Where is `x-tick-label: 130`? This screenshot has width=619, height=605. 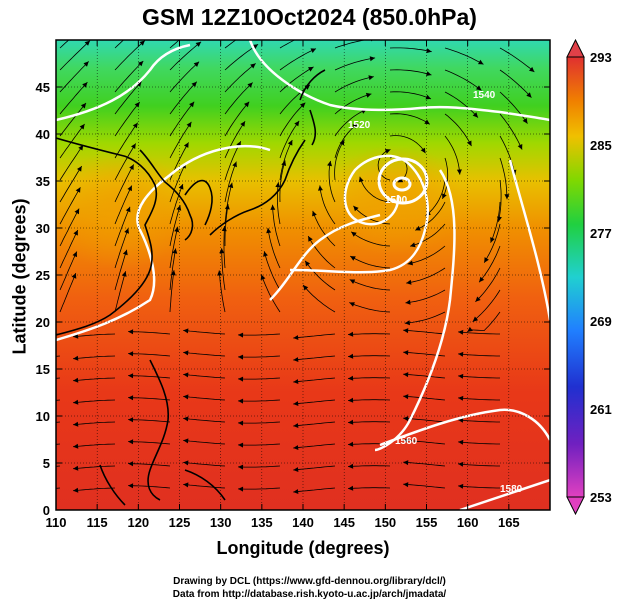
x-tick-label: 130 is located at coordinates (221, 522).